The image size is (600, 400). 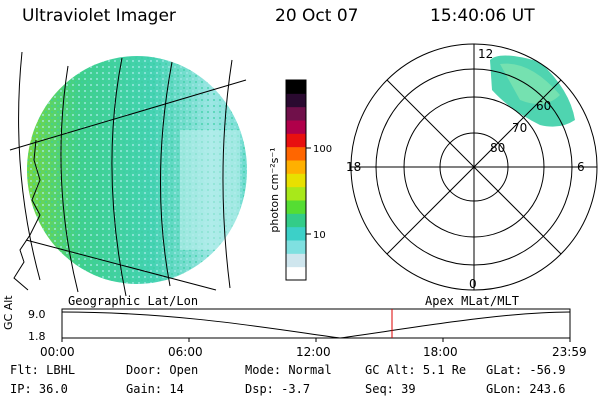 What do you see at coordinates (353, 167) in the screenshot?
I see `mlt-label-18: 18` at bounding box center [353, 167].